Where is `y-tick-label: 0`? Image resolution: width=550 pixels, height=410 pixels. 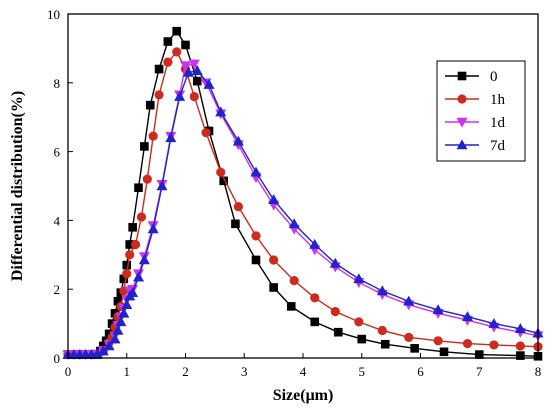
y-tick-label: 0 is located at coordinates (57, 358).